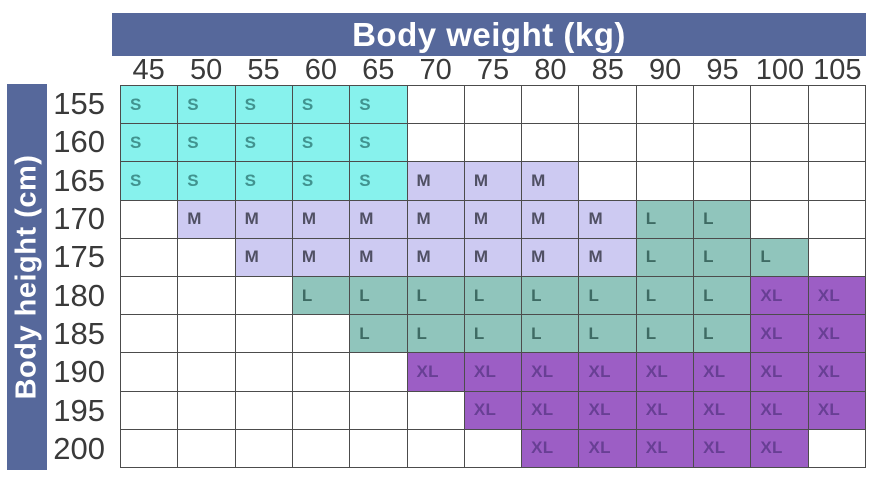  I want to click on size-cell-s-155-60: S, so click(321, 105).